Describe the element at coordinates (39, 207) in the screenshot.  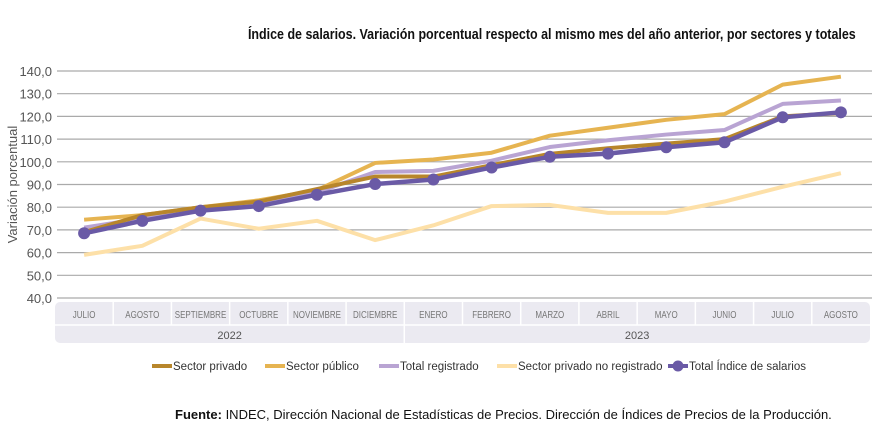
I see `y-tick-label: 80,0` at that location.